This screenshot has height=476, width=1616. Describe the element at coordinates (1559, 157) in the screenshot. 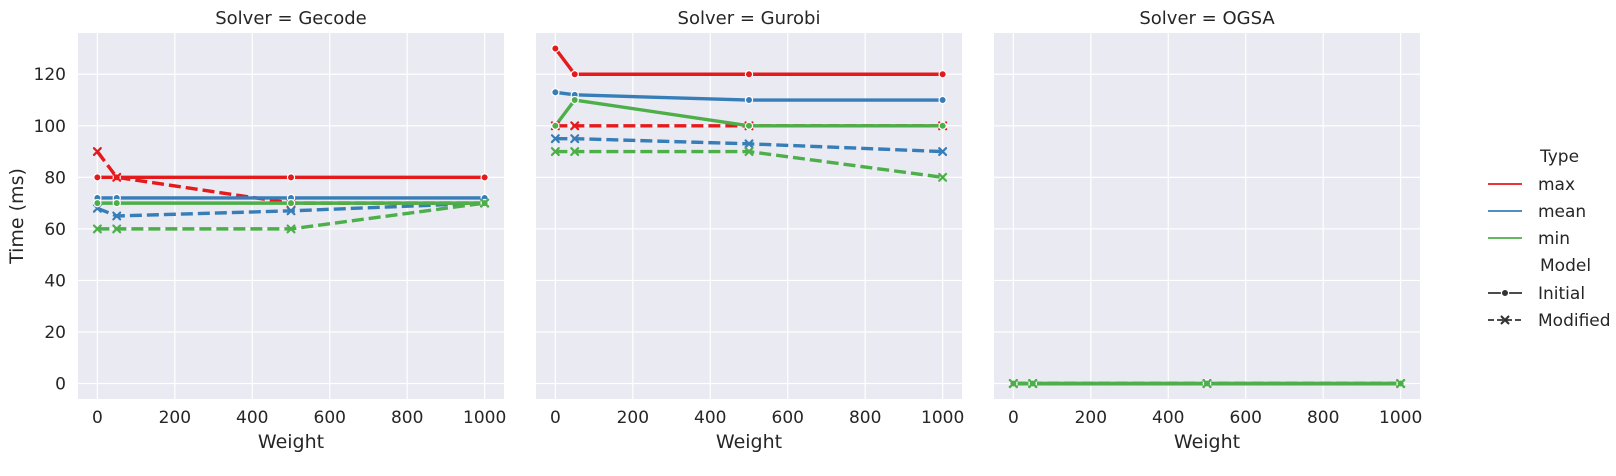

I see `legend-title-type: Type` at that location.